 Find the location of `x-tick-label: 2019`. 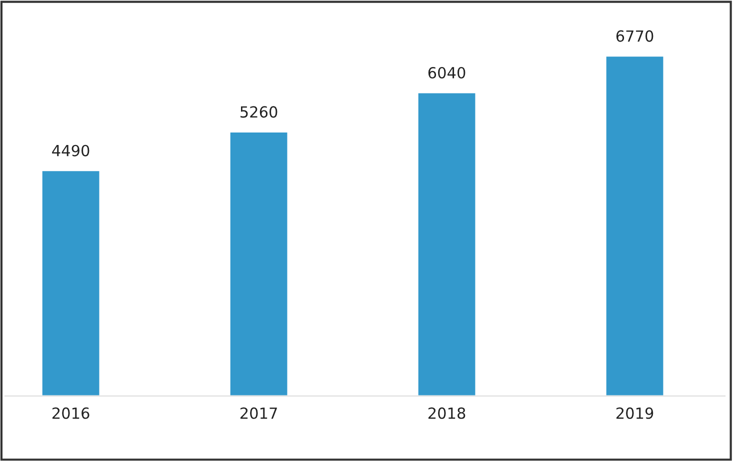

x-tick-label: 2019 is located at coordinates (635, 413).